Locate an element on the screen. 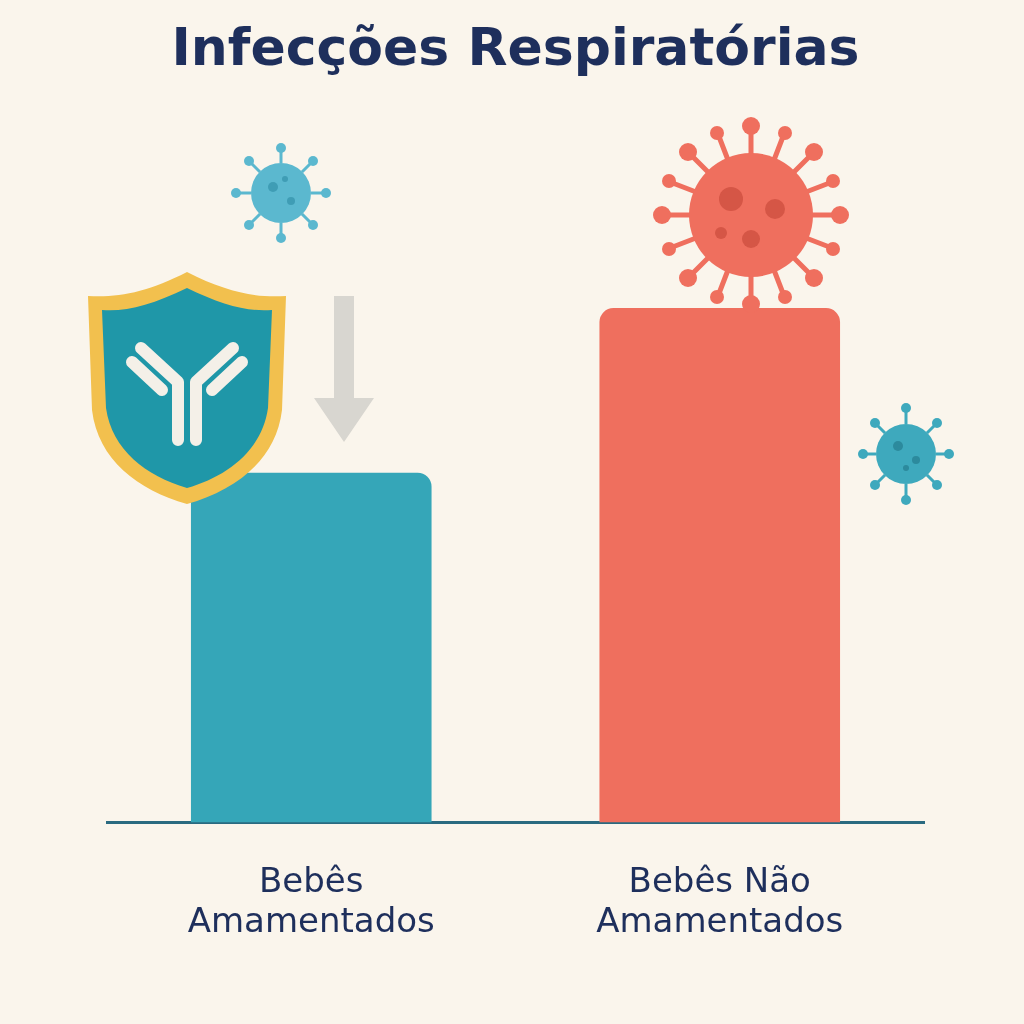  x-tick-label: Bebês Não Amamentados is located at coordinates (720, 900).